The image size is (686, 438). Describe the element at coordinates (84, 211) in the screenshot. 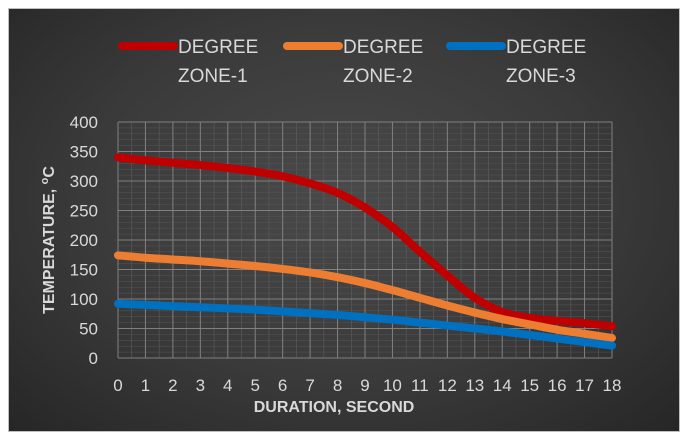

I see `y-tick-label: 250` at that location.